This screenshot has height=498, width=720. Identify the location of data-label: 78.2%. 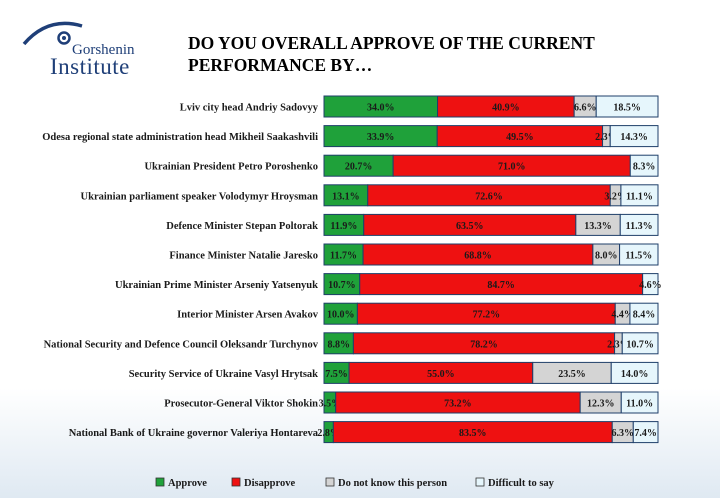
(484, 344).